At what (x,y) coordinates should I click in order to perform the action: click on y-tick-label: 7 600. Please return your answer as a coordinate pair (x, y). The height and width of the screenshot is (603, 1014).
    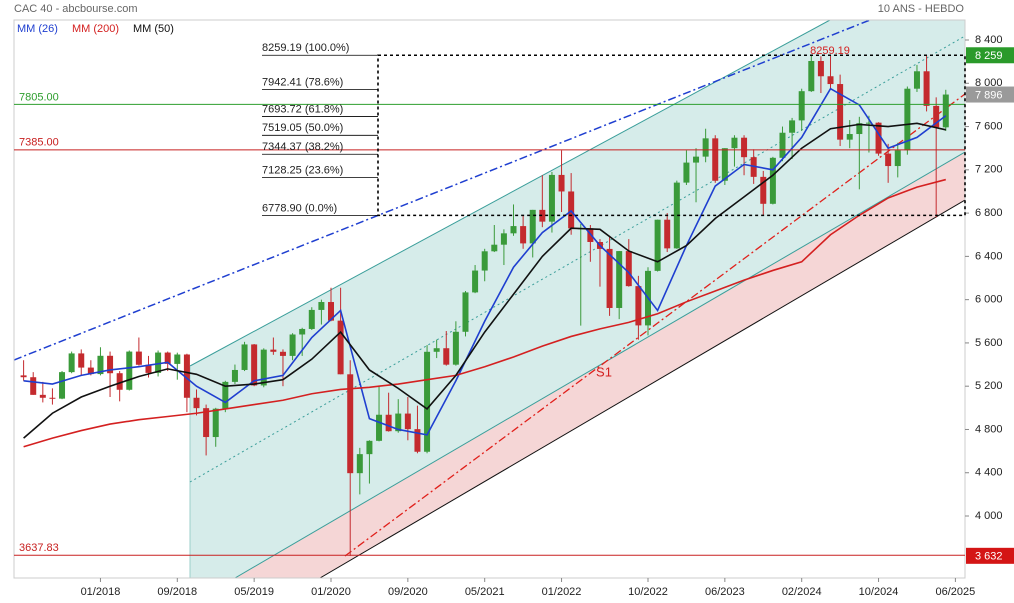
    Looking at the image, I should click on (989, 126).